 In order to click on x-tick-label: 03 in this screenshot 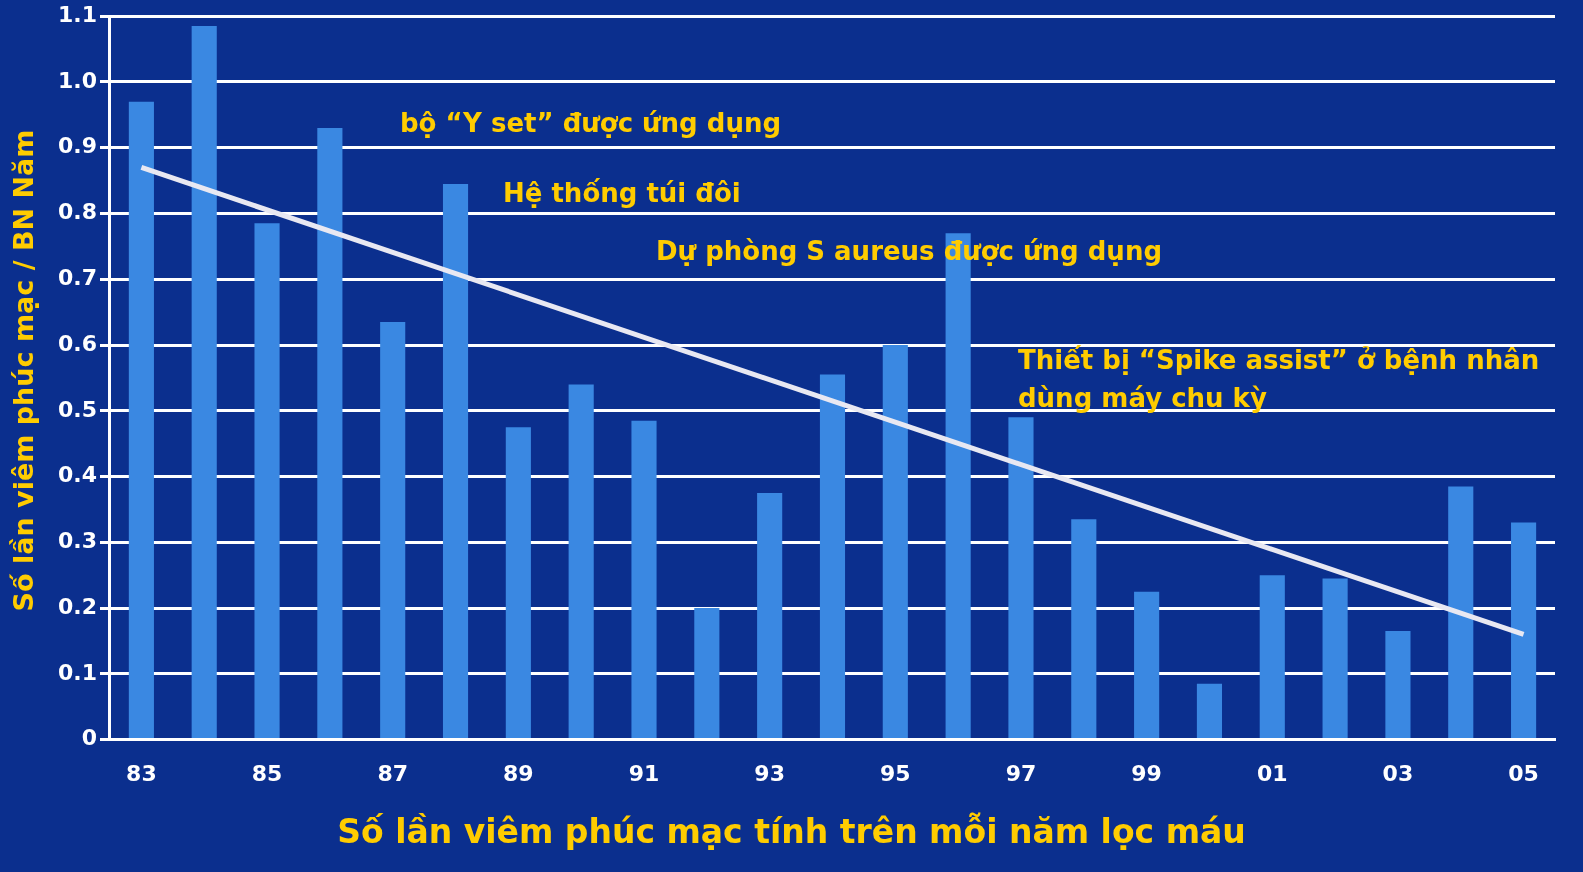, I will do `click(1398, 773)`.